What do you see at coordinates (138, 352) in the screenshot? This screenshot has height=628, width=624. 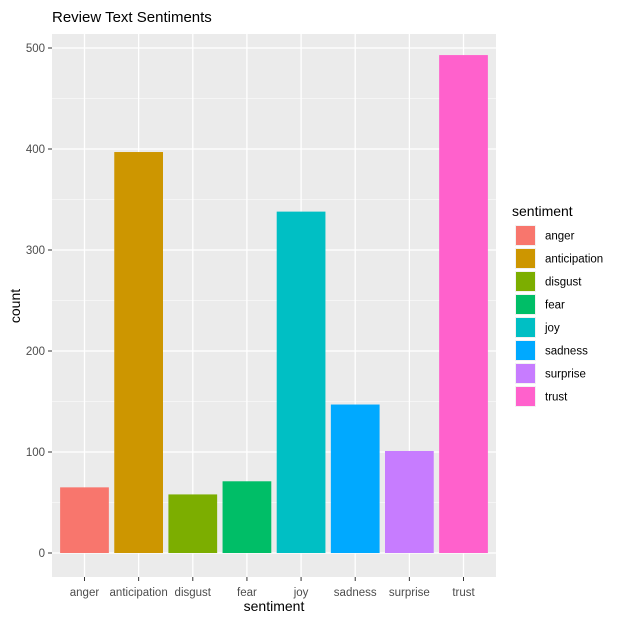 I see `bar-anticipation` at bounding box center [138, 352].